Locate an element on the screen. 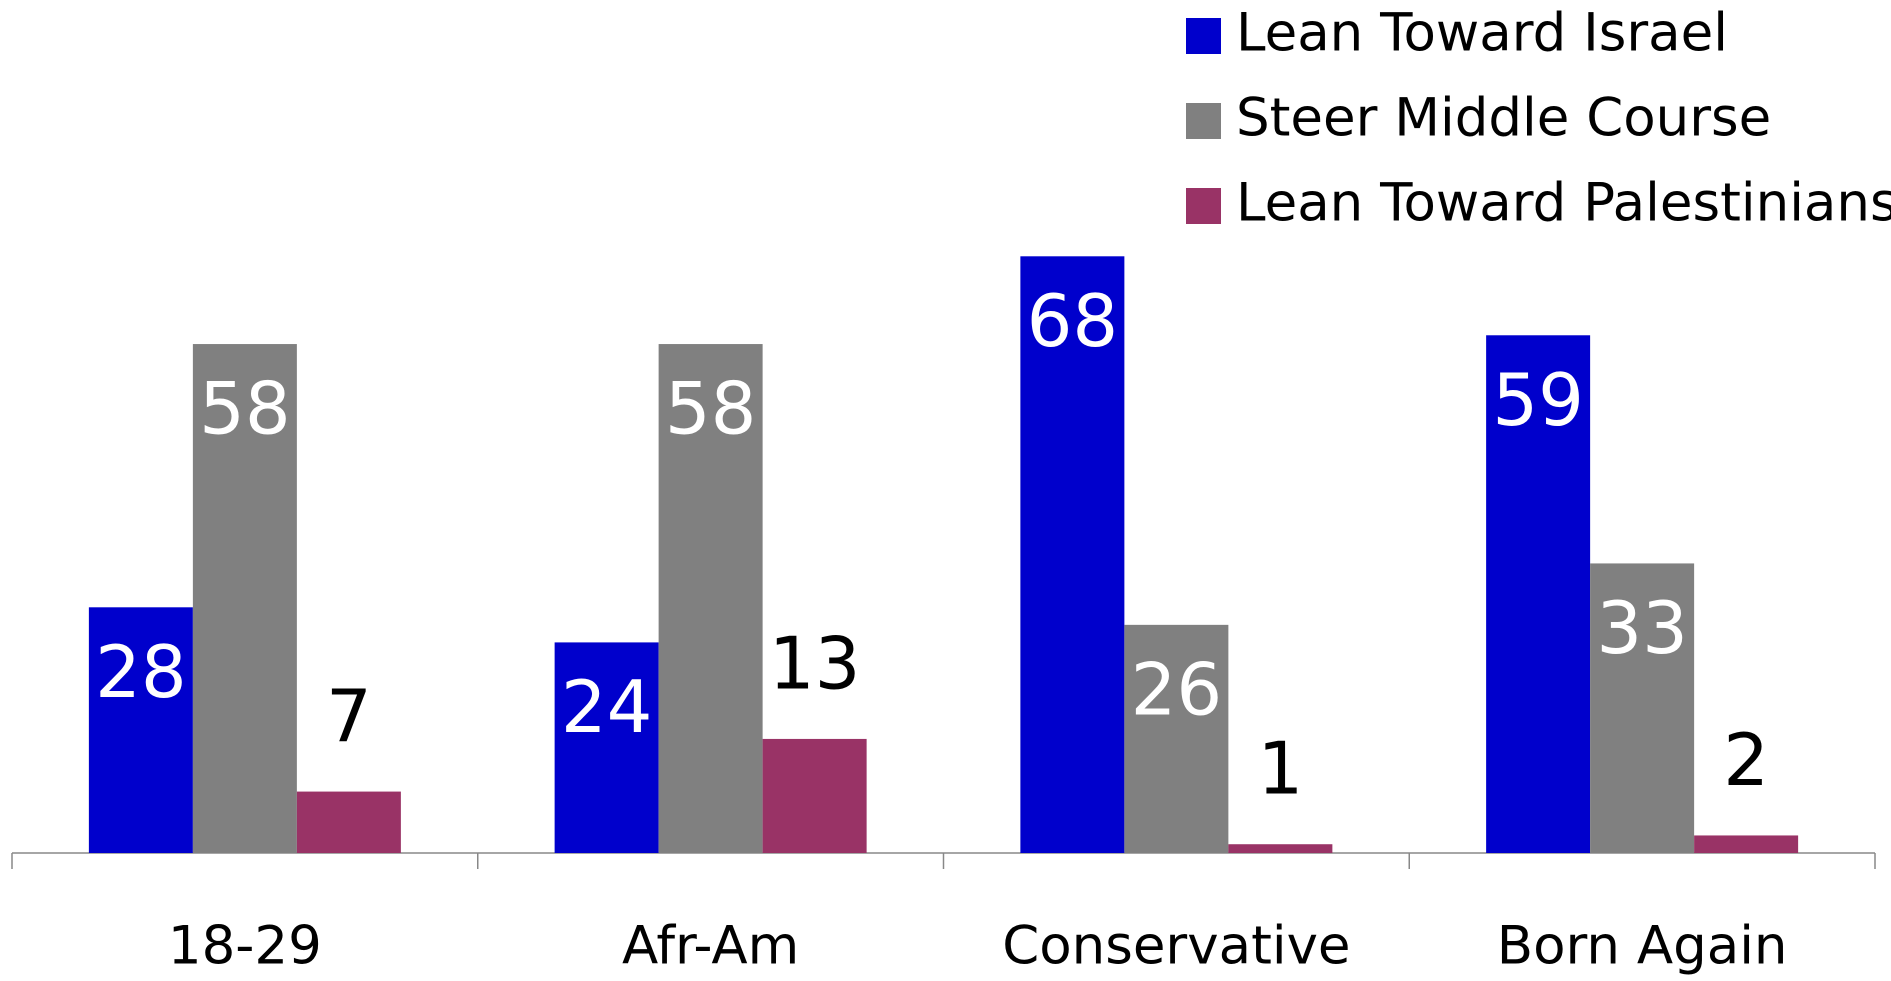  data-label: 59 is located at coordinates (1538, 400).